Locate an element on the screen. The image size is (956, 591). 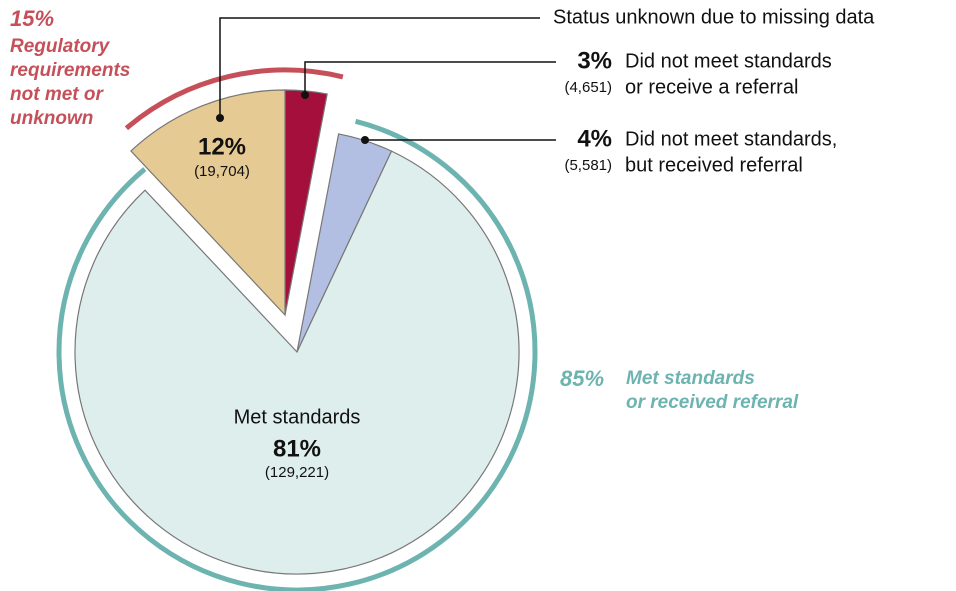
slice-percent: 12% is located at coordinates (222, 146).